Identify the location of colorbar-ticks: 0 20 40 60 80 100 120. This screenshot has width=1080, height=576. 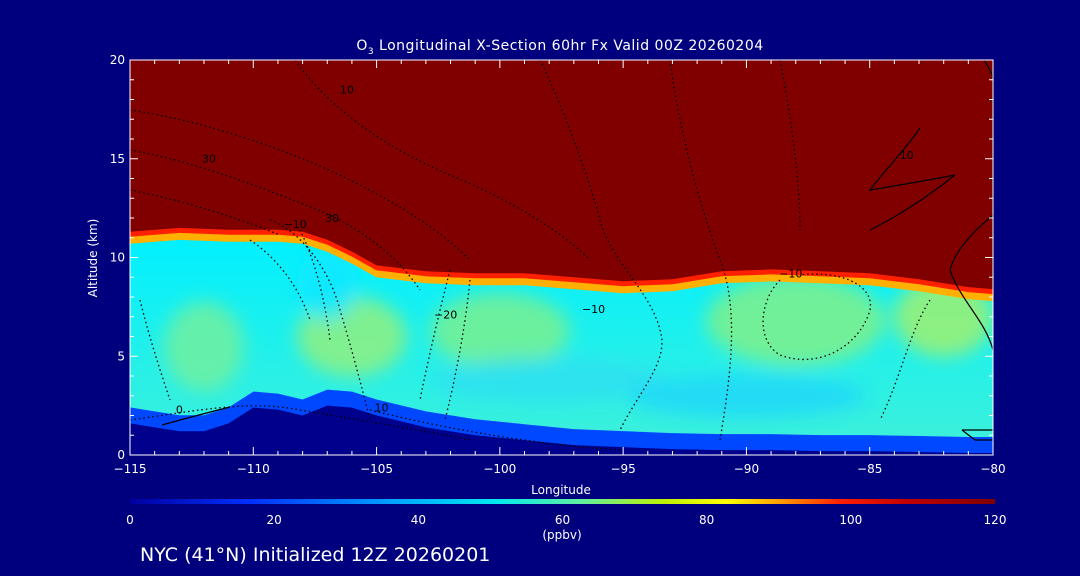
(566, 520).